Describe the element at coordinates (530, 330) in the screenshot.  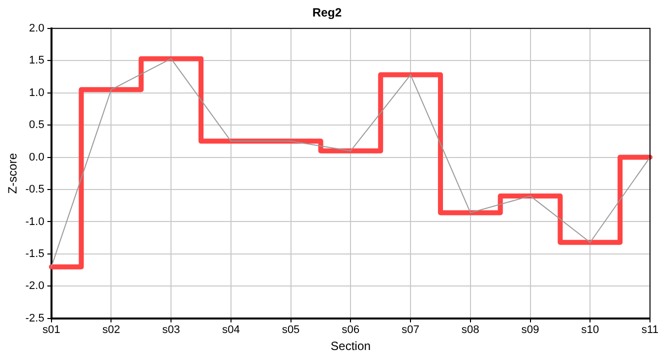
I see `x-tick-label: s09` at that location.